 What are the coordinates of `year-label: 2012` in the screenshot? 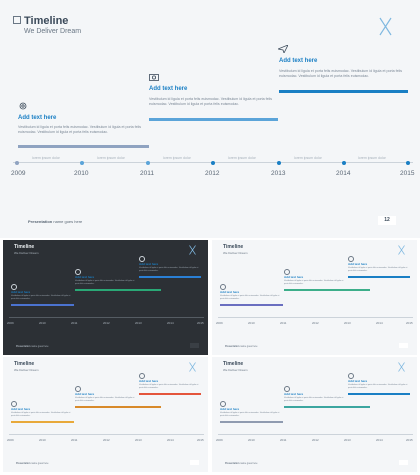 It's located at (212, 173).